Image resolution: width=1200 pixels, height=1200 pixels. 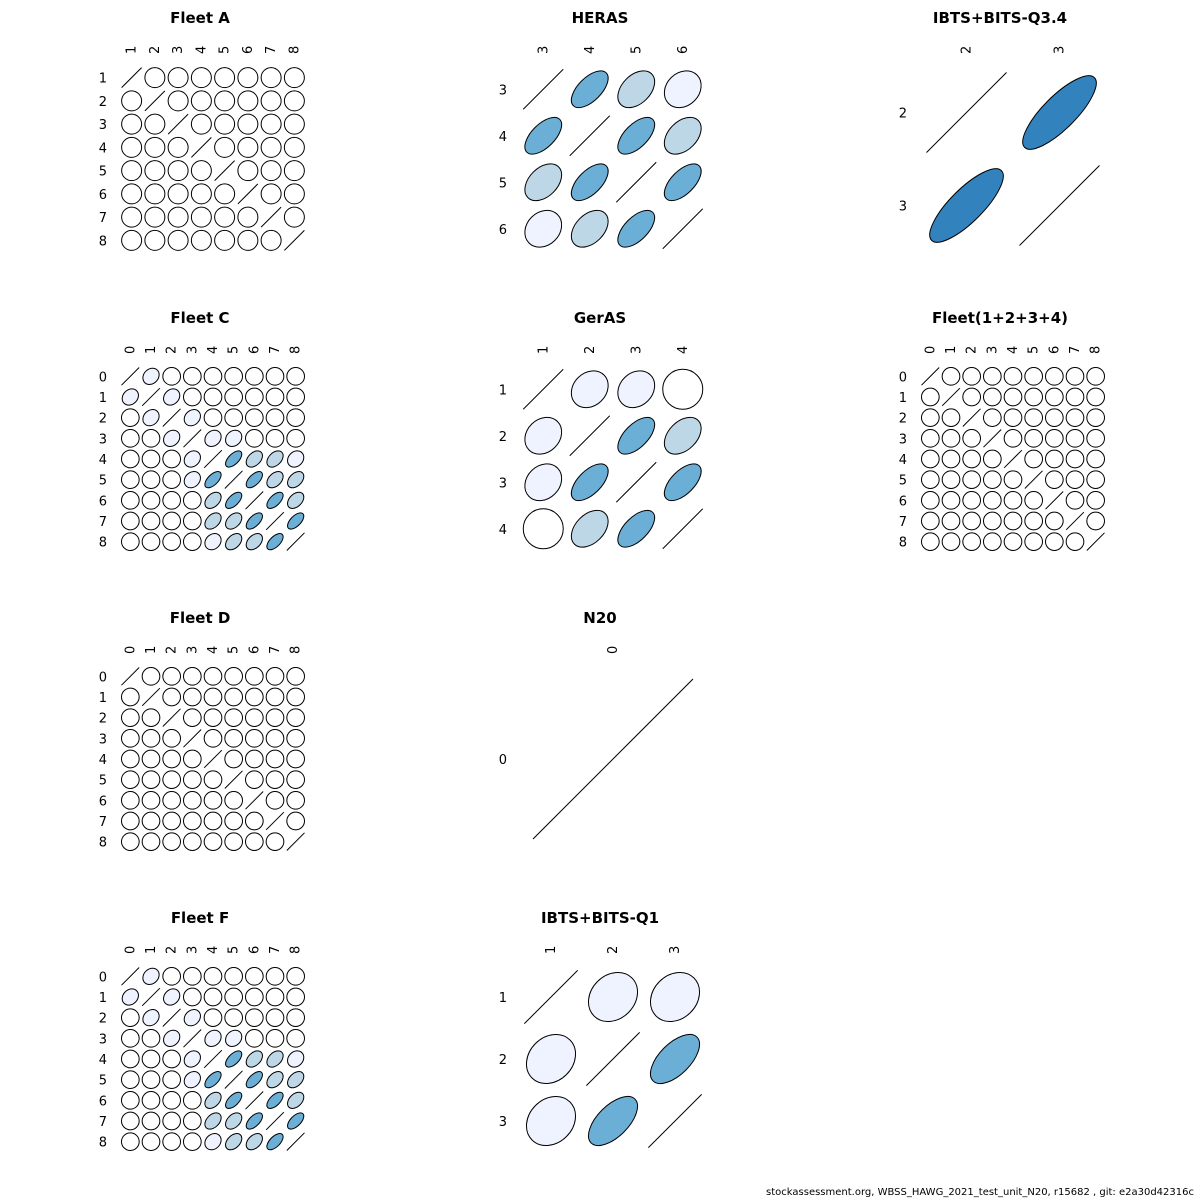 What do you see at coordinates (200, 618) in the screenshot?
I see `panel-title: Fleet D` at bounding box center [200, 618].